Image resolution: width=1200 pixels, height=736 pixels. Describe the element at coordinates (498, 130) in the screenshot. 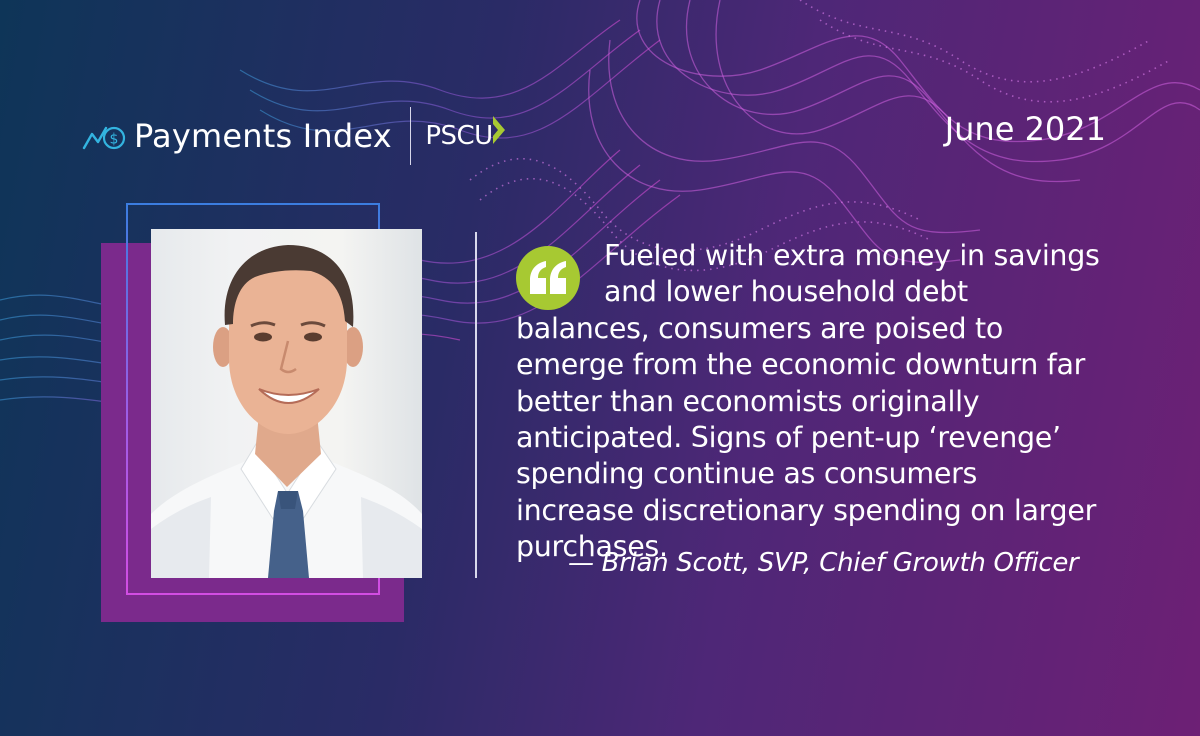

I see `chevron-right-icon` at that location.